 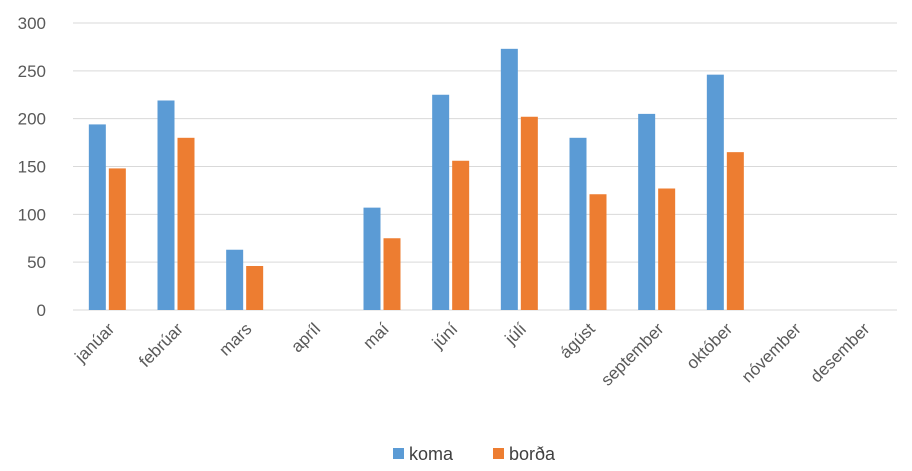 What do you see at coordinates (392, 274) in the screenshot?
I see `bar-borða-maí` at bounding box center [392, 274].